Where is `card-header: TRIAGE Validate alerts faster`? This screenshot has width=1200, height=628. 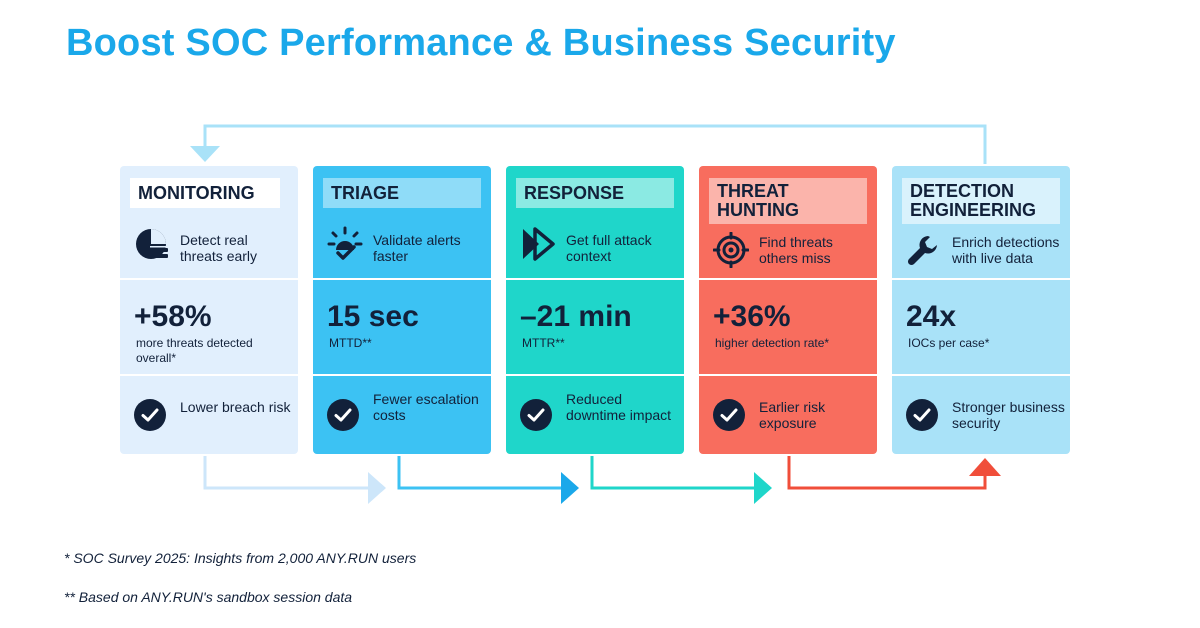 card-header: TRIAGE Validate alerts faster is located at coordinates (402, 222).